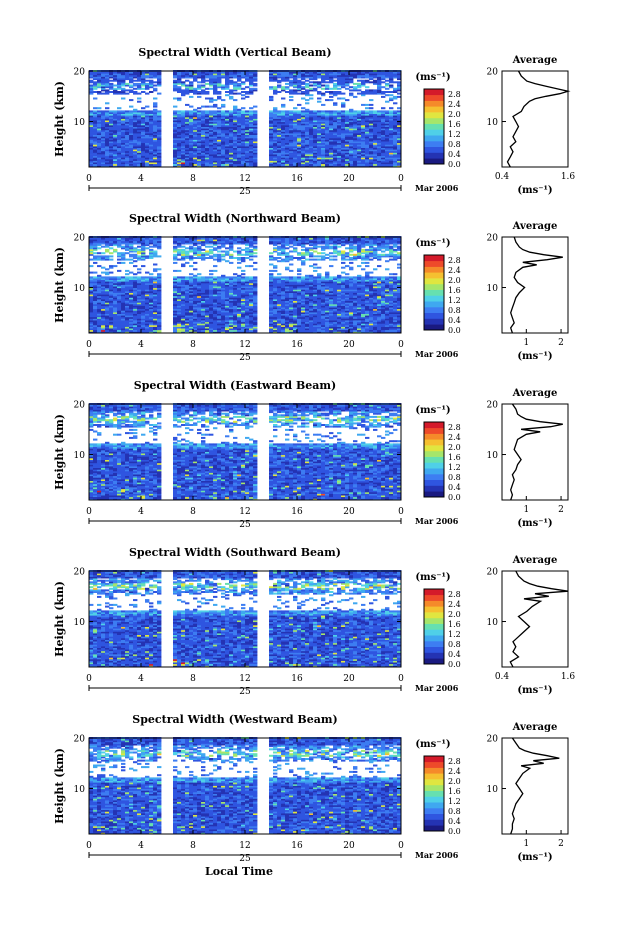 The width and height of the screenshot is (619, 929). Describe the element at coordinates (502, 177) in the screenshot. I see `average-x-tick-label: 0.4` at that location.